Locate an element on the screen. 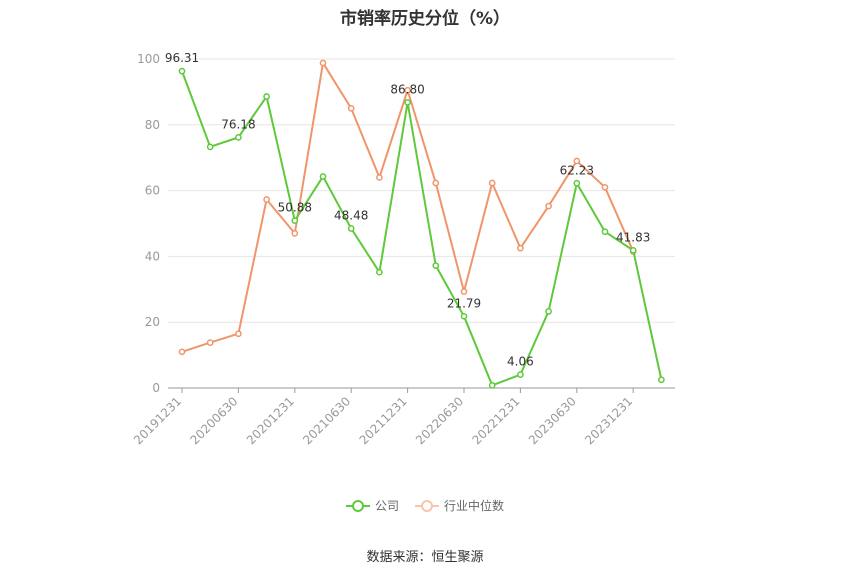 The height and width of the screenshot is (575, 850). x-tick-label: 20220630 is located at coordinates (439, 420).